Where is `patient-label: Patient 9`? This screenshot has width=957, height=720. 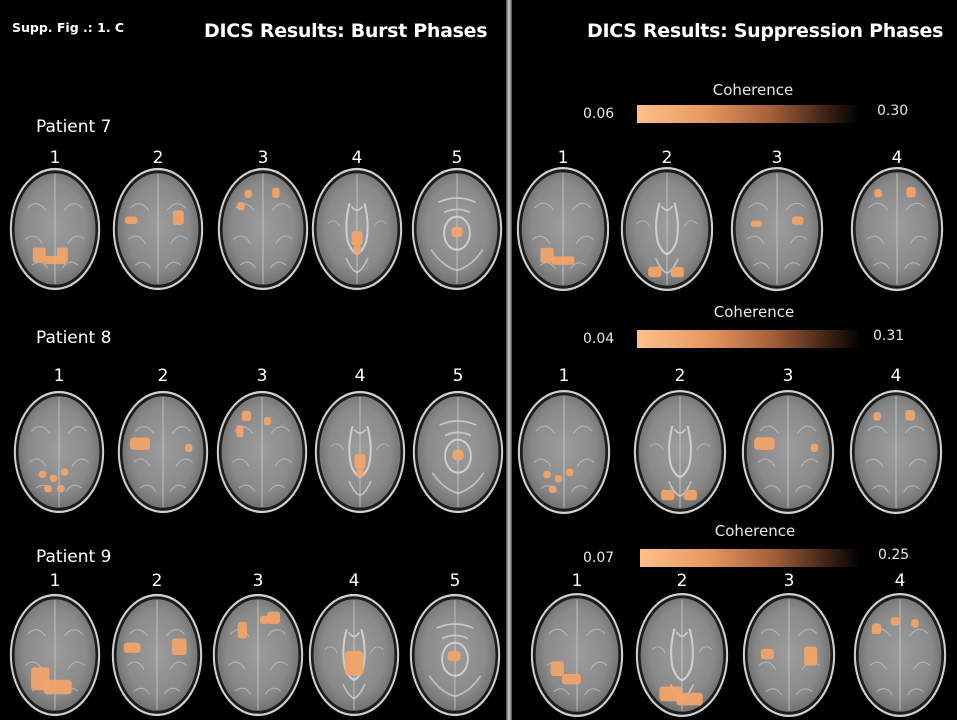
patient-label: Patient 9 is located at coordinates (74, 557).